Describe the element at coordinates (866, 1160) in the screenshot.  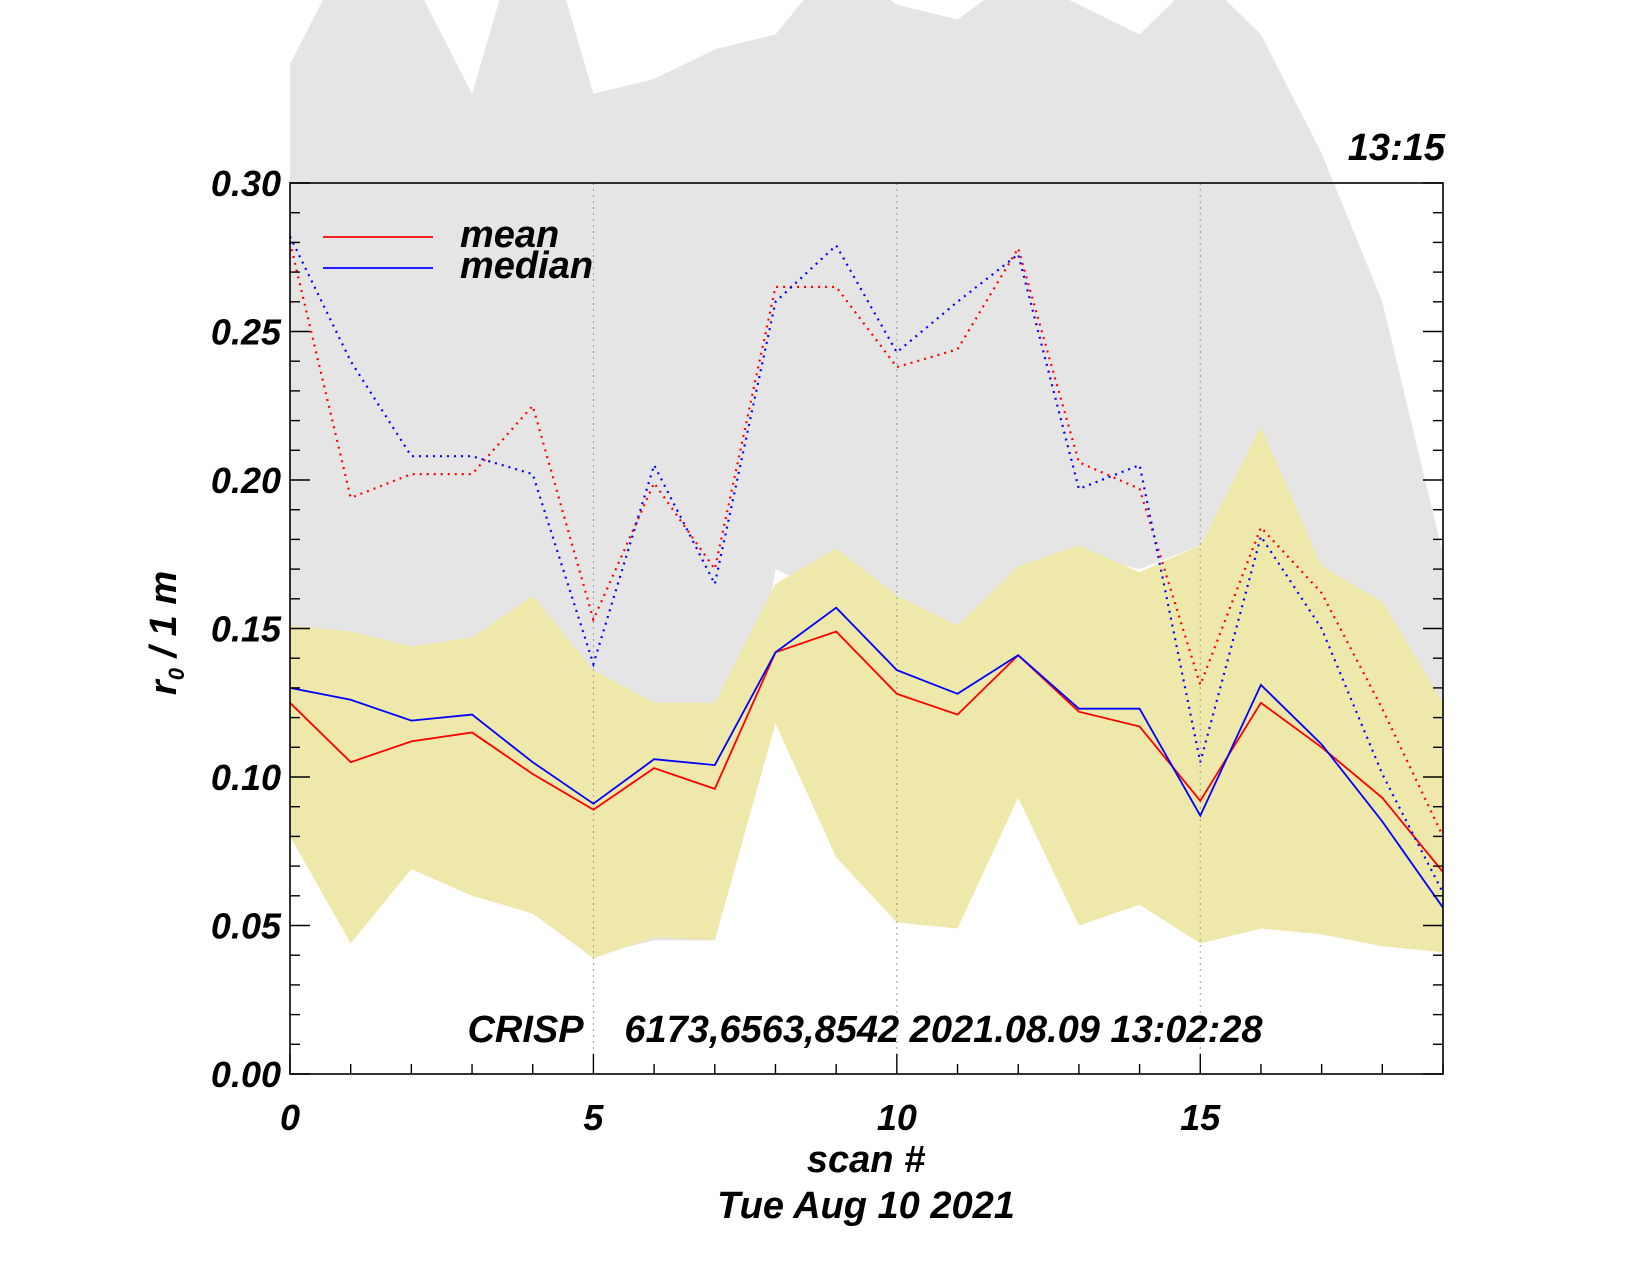
I see `x-axis-title: scan #` at that location.